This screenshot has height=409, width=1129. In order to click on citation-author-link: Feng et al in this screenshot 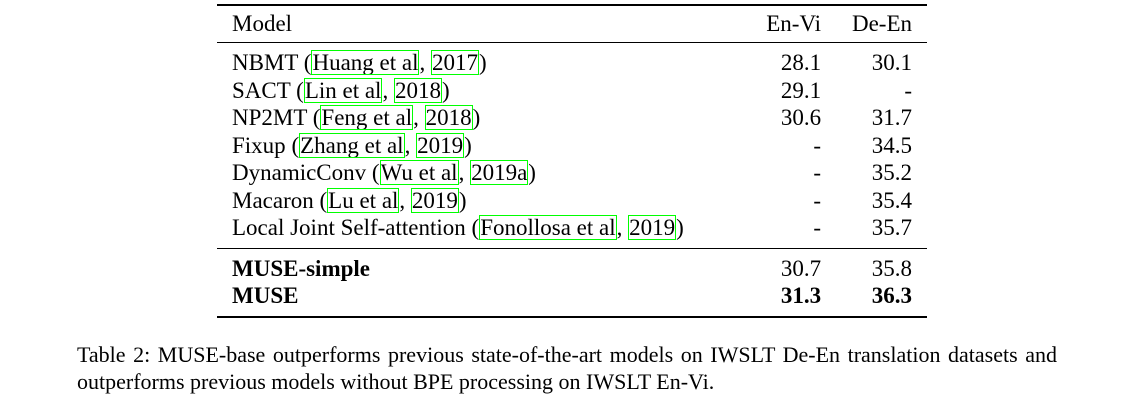, I will do `click(367, 117)`.